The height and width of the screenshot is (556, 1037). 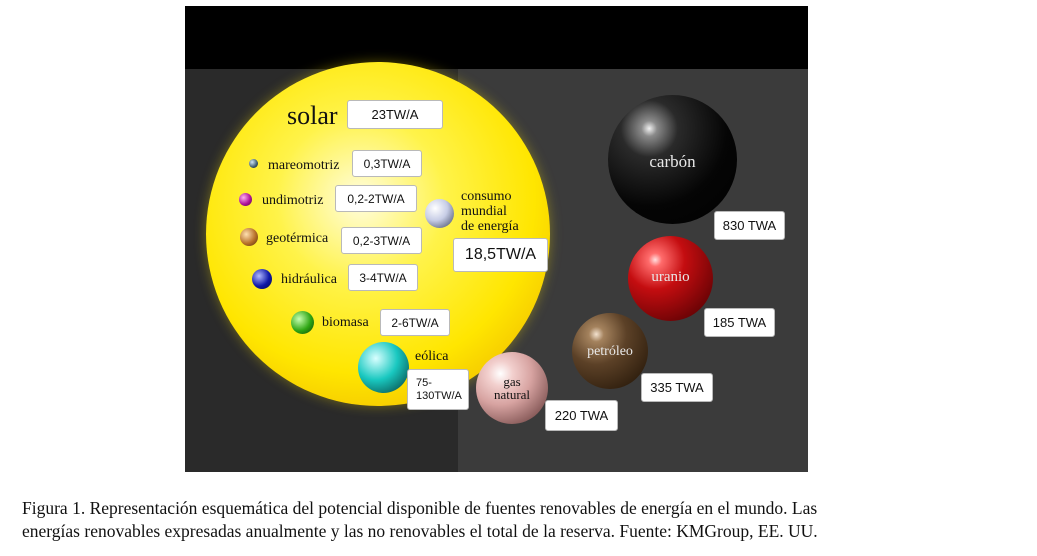 I want to click on geotermica-value-box: 0,2-3TW/A, so click(x=381, y=240).